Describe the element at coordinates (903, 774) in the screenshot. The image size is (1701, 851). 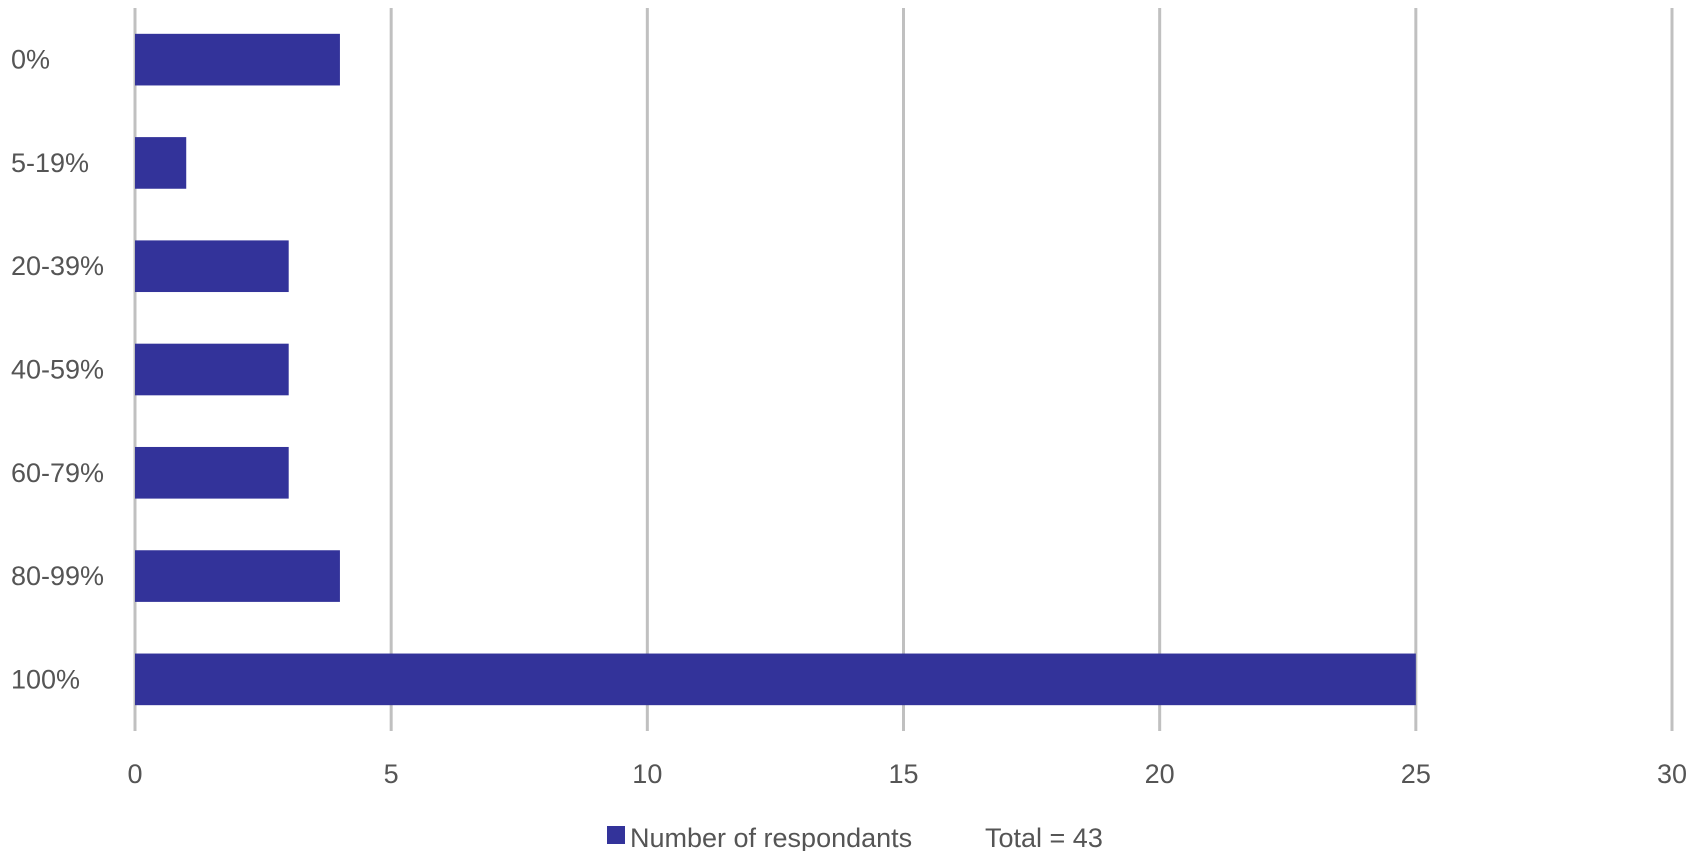
I see `x-tick-label: 15` at that location.